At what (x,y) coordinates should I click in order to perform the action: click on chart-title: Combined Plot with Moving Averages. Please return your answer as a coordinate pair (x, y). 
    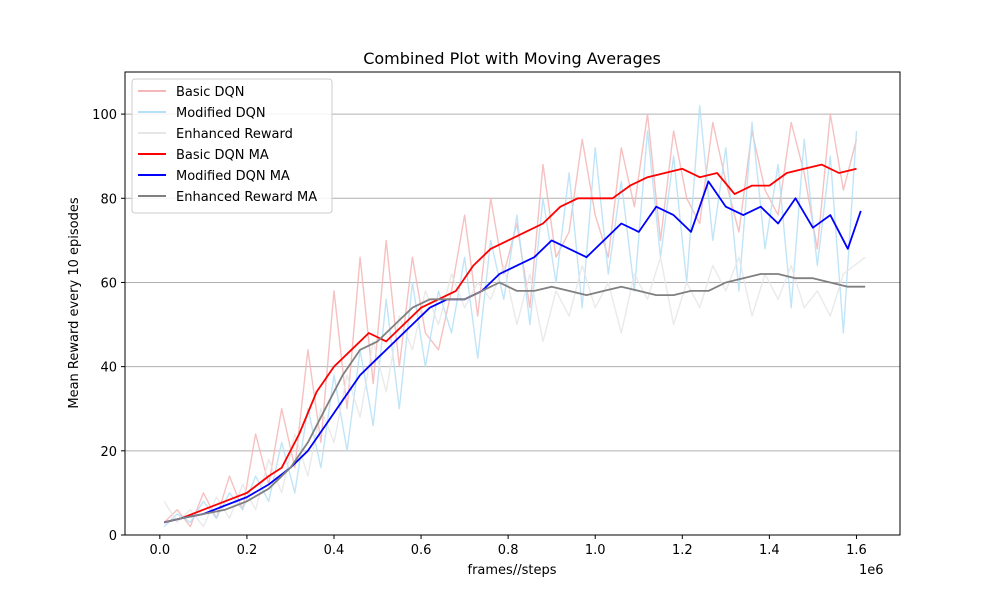
    Looking at the image, I should click on (512, 58).